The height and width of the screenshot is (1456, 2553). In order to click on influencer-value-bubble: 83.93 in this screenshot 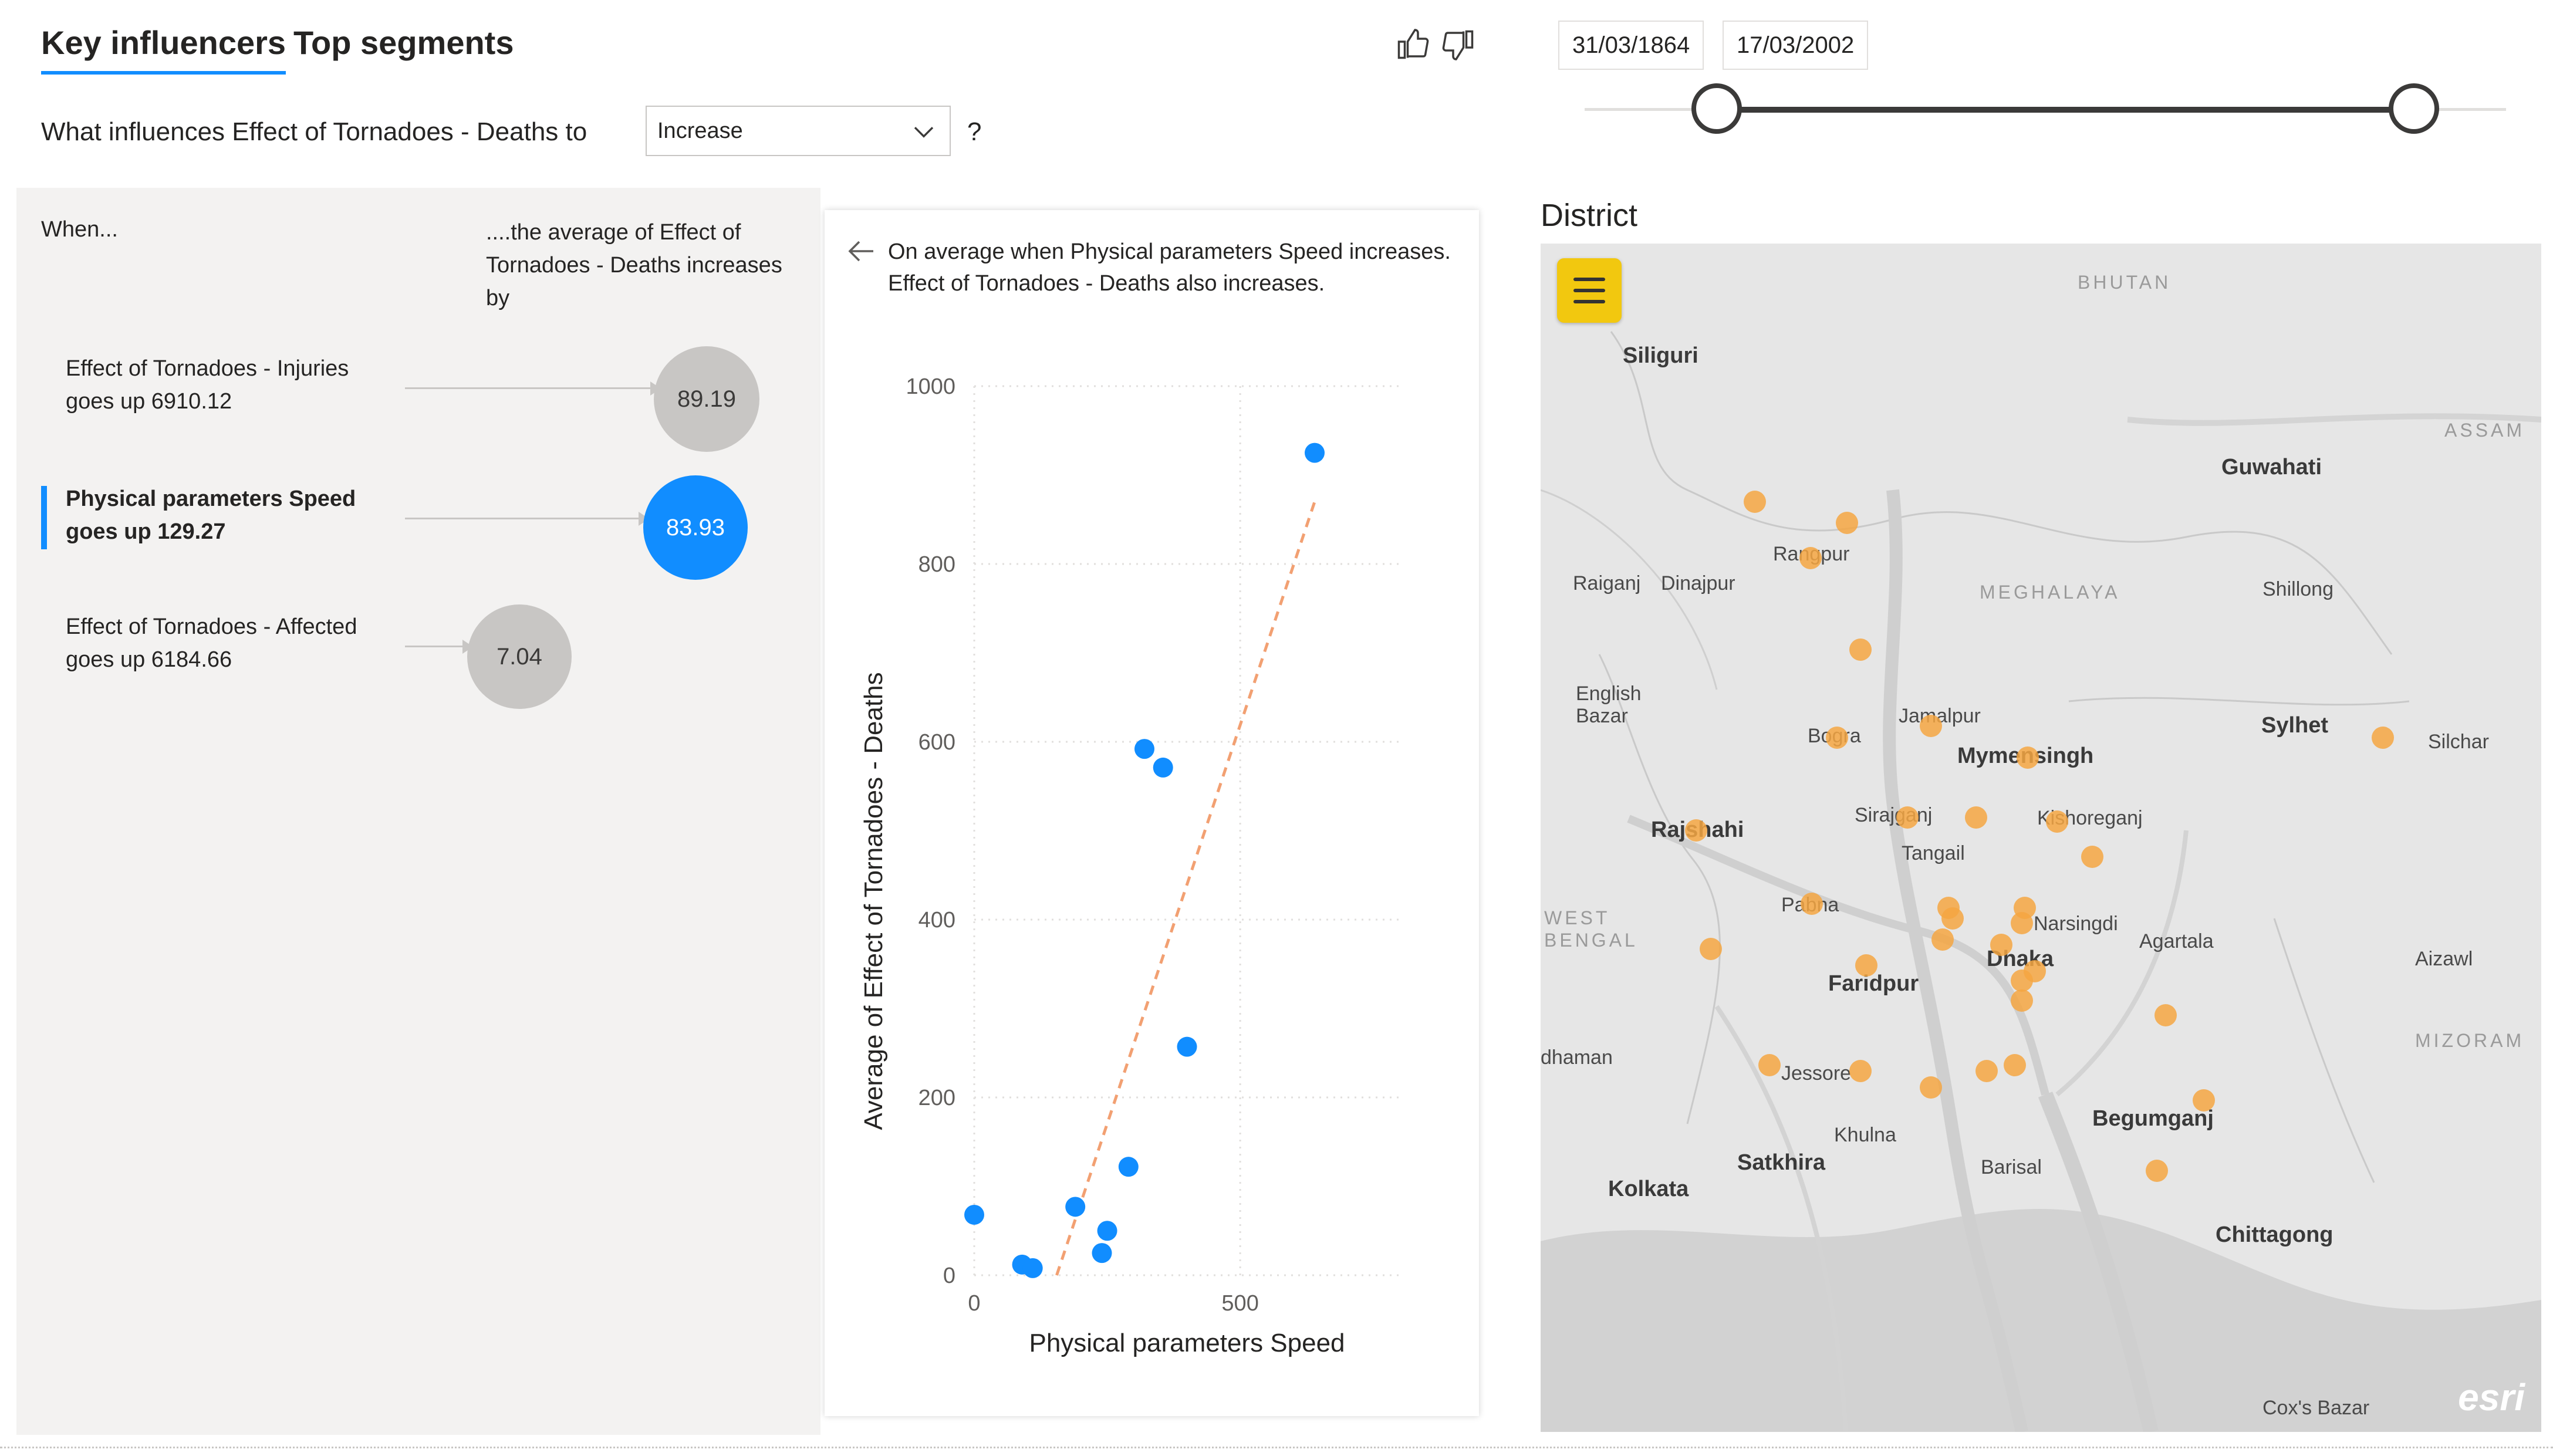, I will do `click(695, 527)`.